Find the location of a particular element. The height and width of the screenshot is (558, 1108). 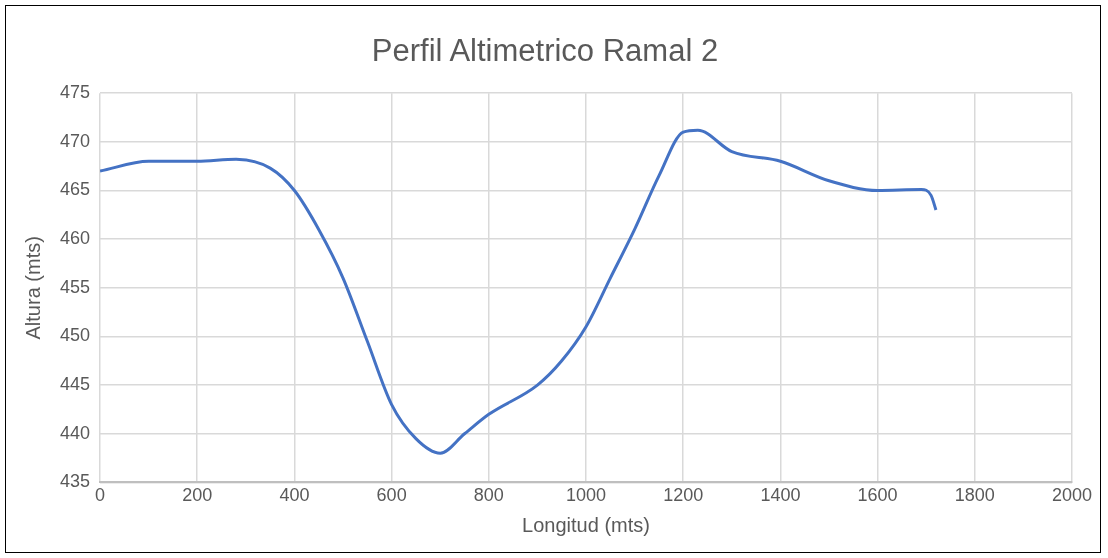

y-tick-label: 470 is located at coordinates (75, 140).